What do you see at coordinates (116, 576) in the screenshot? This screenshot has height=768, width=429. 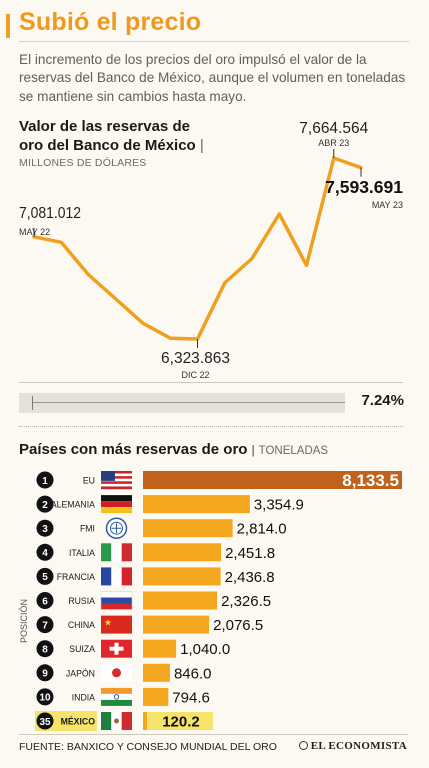 I see `france-flag` at bounding box center [116, 576].